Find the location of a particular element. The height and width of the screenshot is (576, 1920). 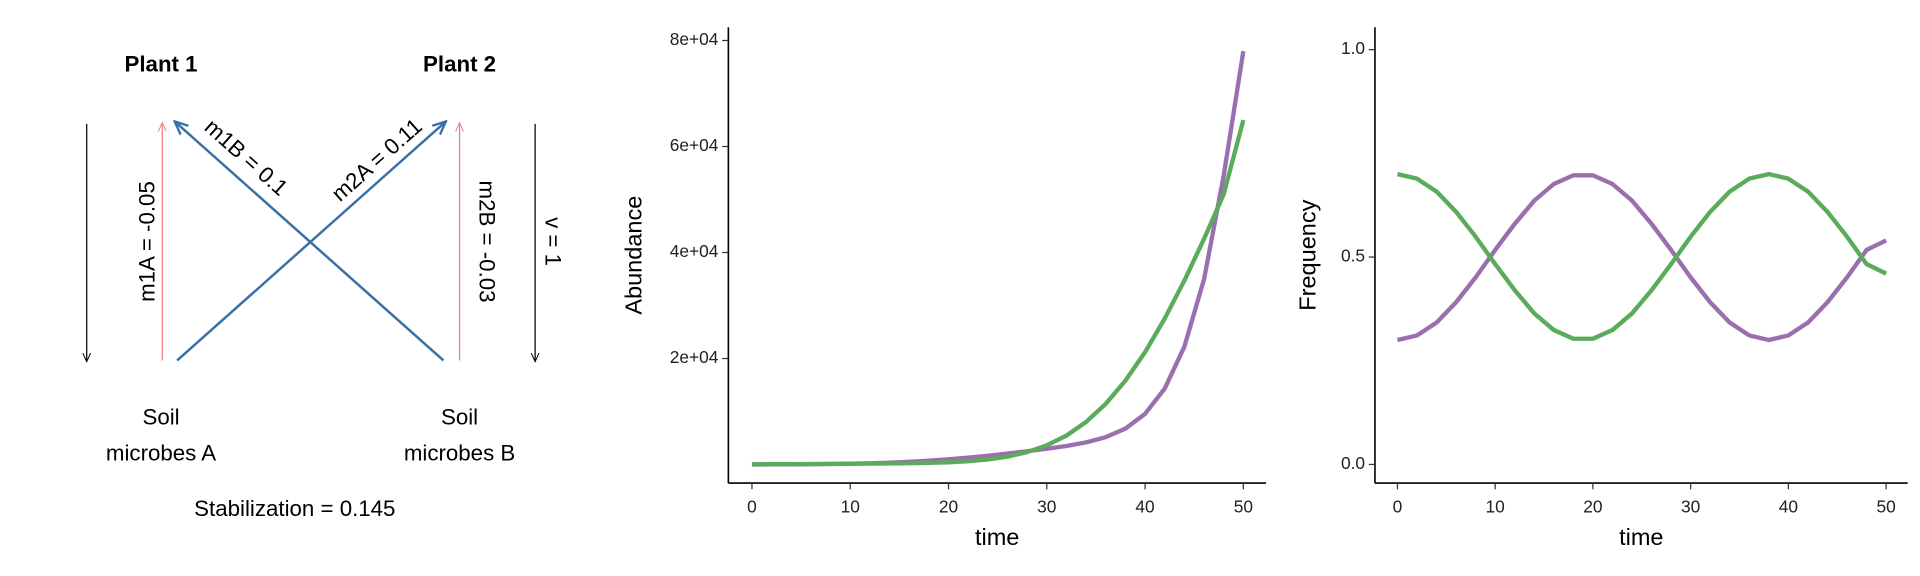

y-axis-title: Frequency is located at coordinates (1308, 254).